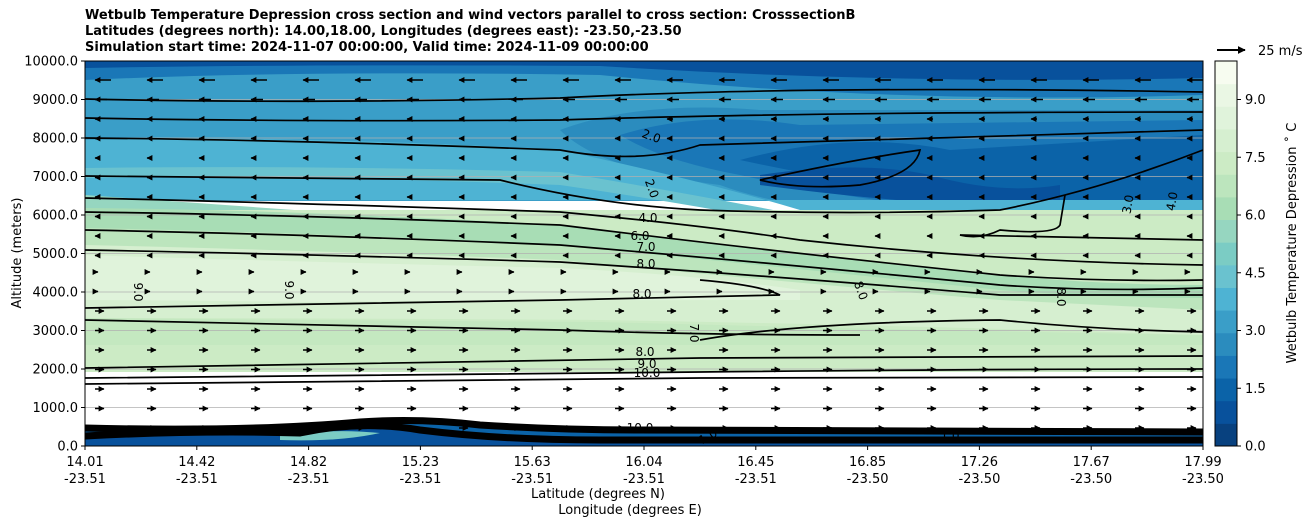 The height and width of the screenshot is (526, 1312). What do you see at coordinates (630, 510) in the screenshot?
I see `x-axis-label-lon: Longitude (degrees E)` at bounding box center [630, 510].